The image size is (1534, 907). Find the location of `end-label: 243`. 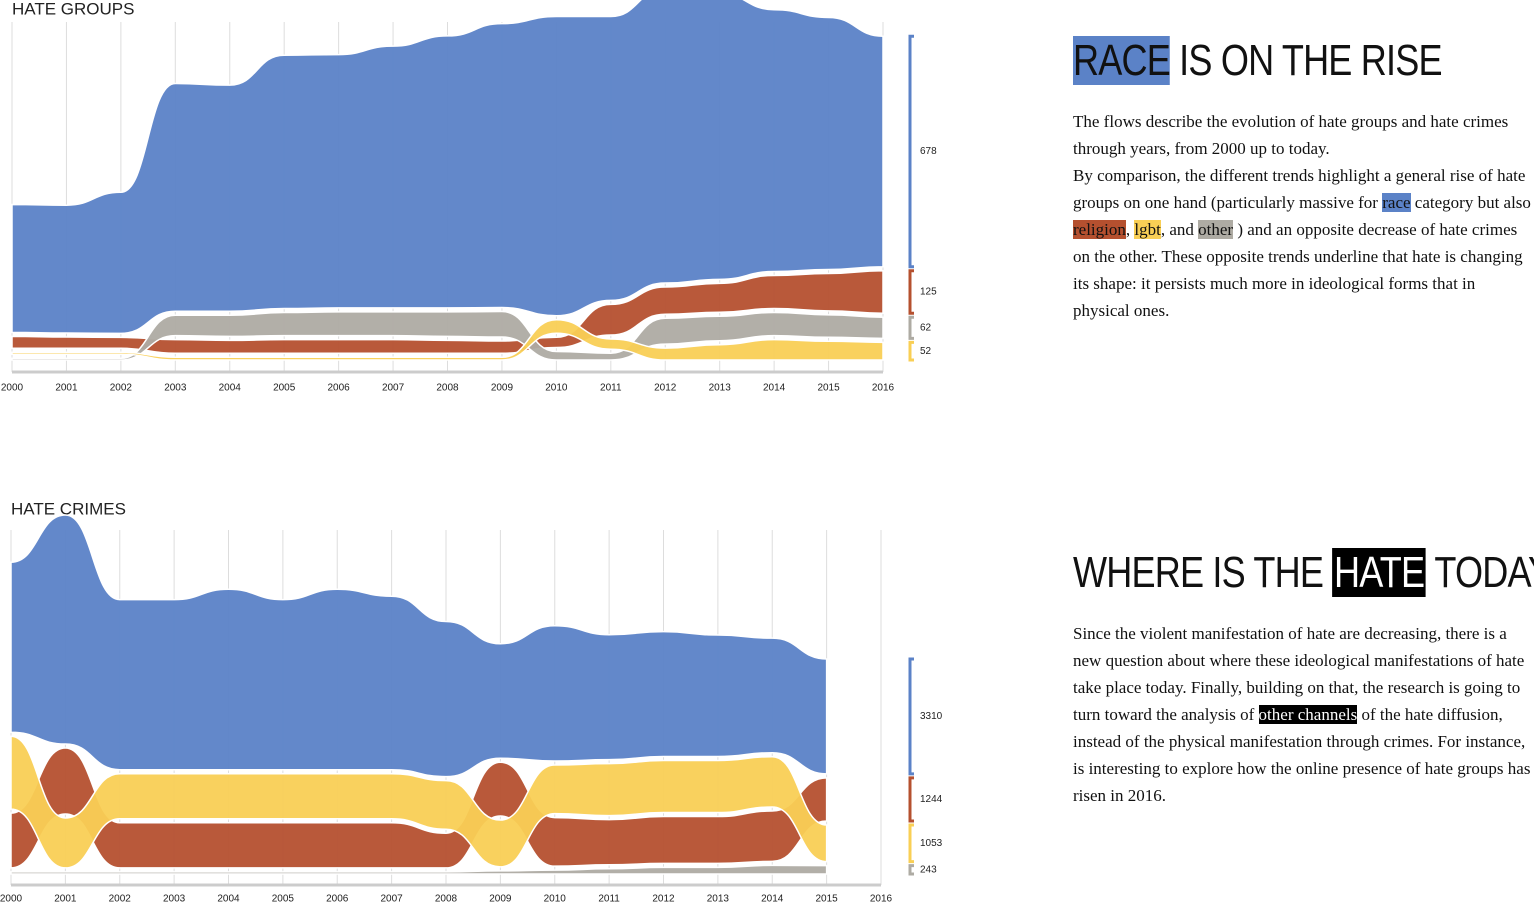

end-label: 243 is located at coordinates (928, 869).